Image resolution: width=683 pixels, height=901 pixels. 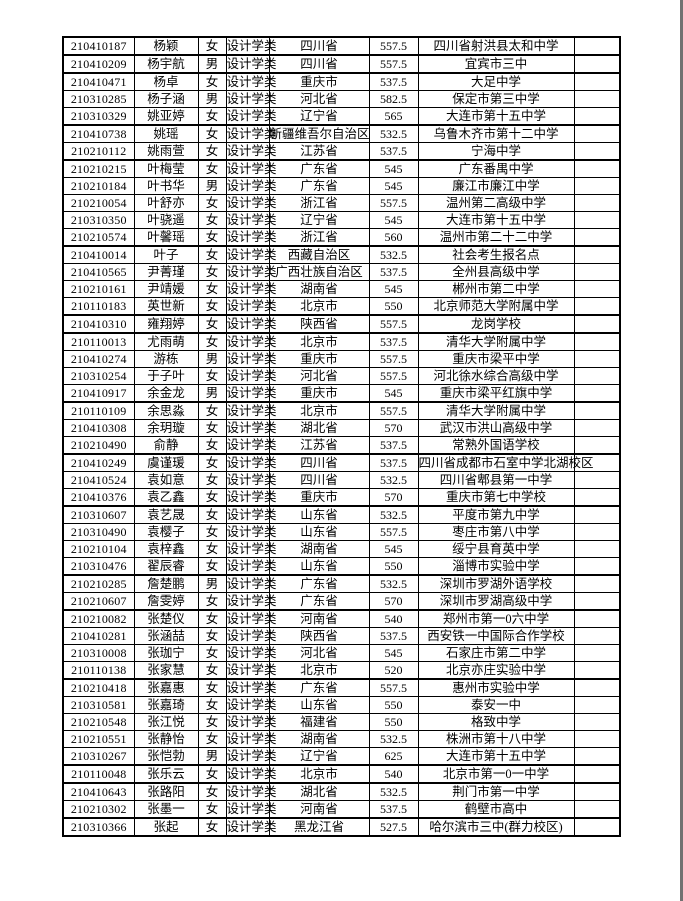 I want to click on cell-exam-id: 210410308, so click(x=98, y=428).